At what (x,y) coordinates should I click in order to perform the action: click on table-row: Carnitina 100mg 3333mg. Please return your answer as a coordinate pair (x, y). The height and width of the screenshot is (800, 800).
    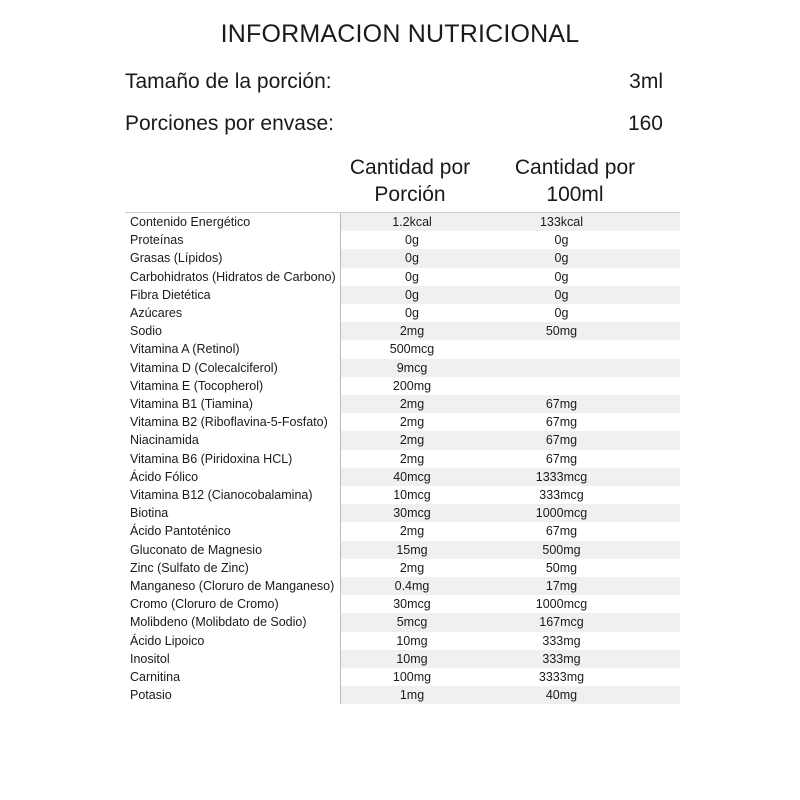
    Looking at the image, I should click on (402, 677).